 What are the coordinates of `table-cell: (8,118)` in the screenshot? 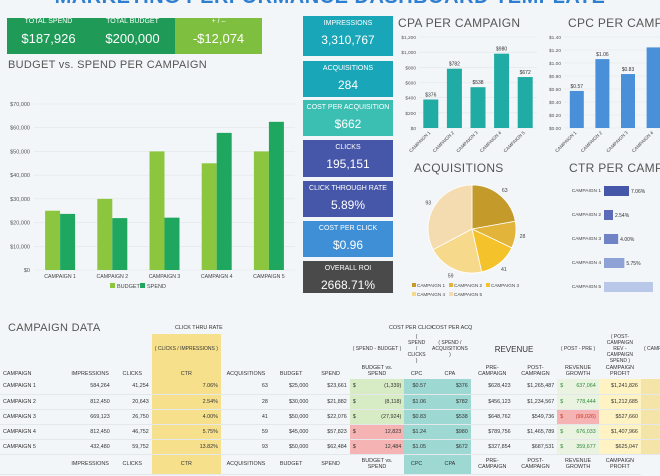 It's located at (384, 402).